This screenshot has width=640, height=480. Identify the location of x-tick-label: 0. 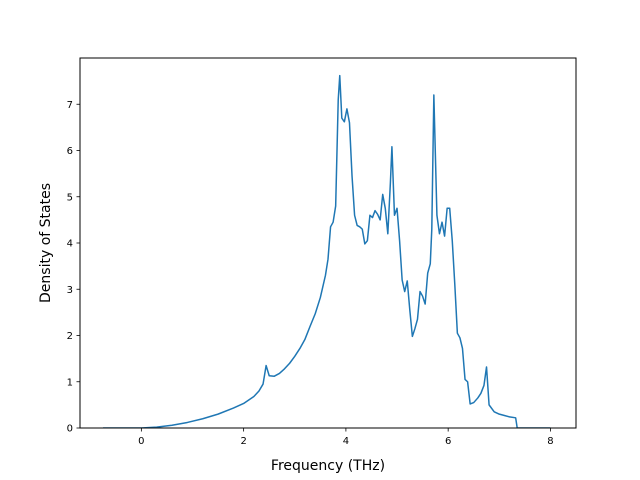
(141, 441).